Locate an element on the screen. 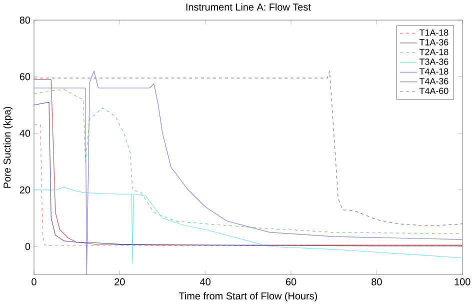  legend-label: T4A-60 is located at coordinates (433, 91).